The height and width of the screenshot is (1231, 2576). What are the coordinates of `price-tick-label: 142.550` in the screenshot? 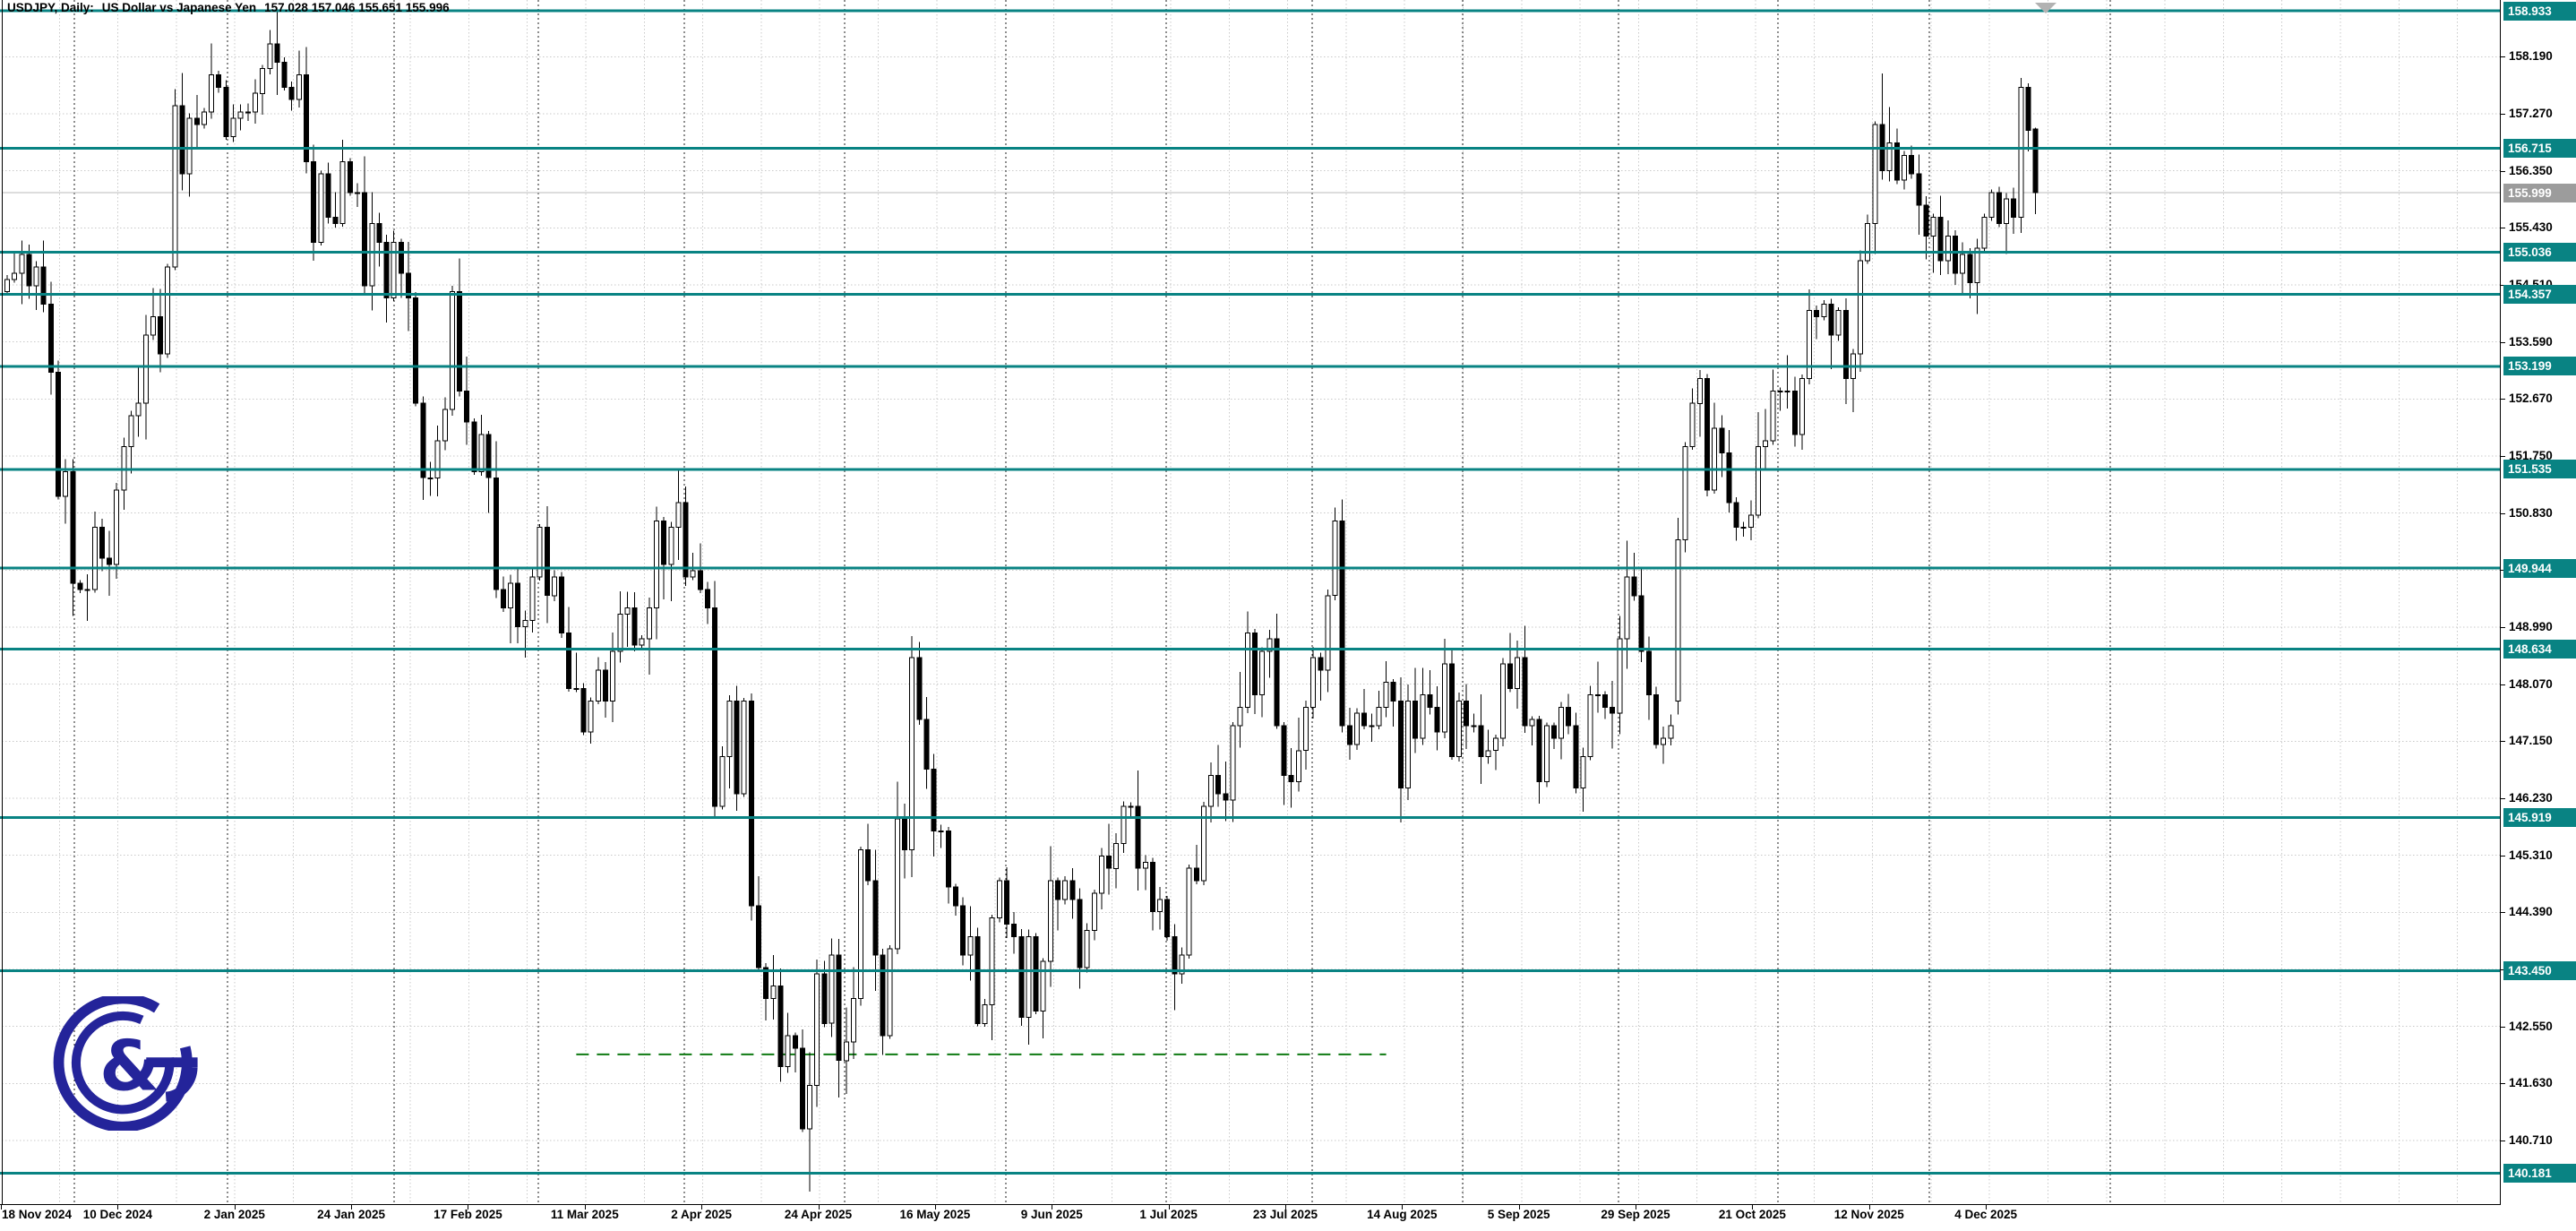 It's located at (2531, 1026).